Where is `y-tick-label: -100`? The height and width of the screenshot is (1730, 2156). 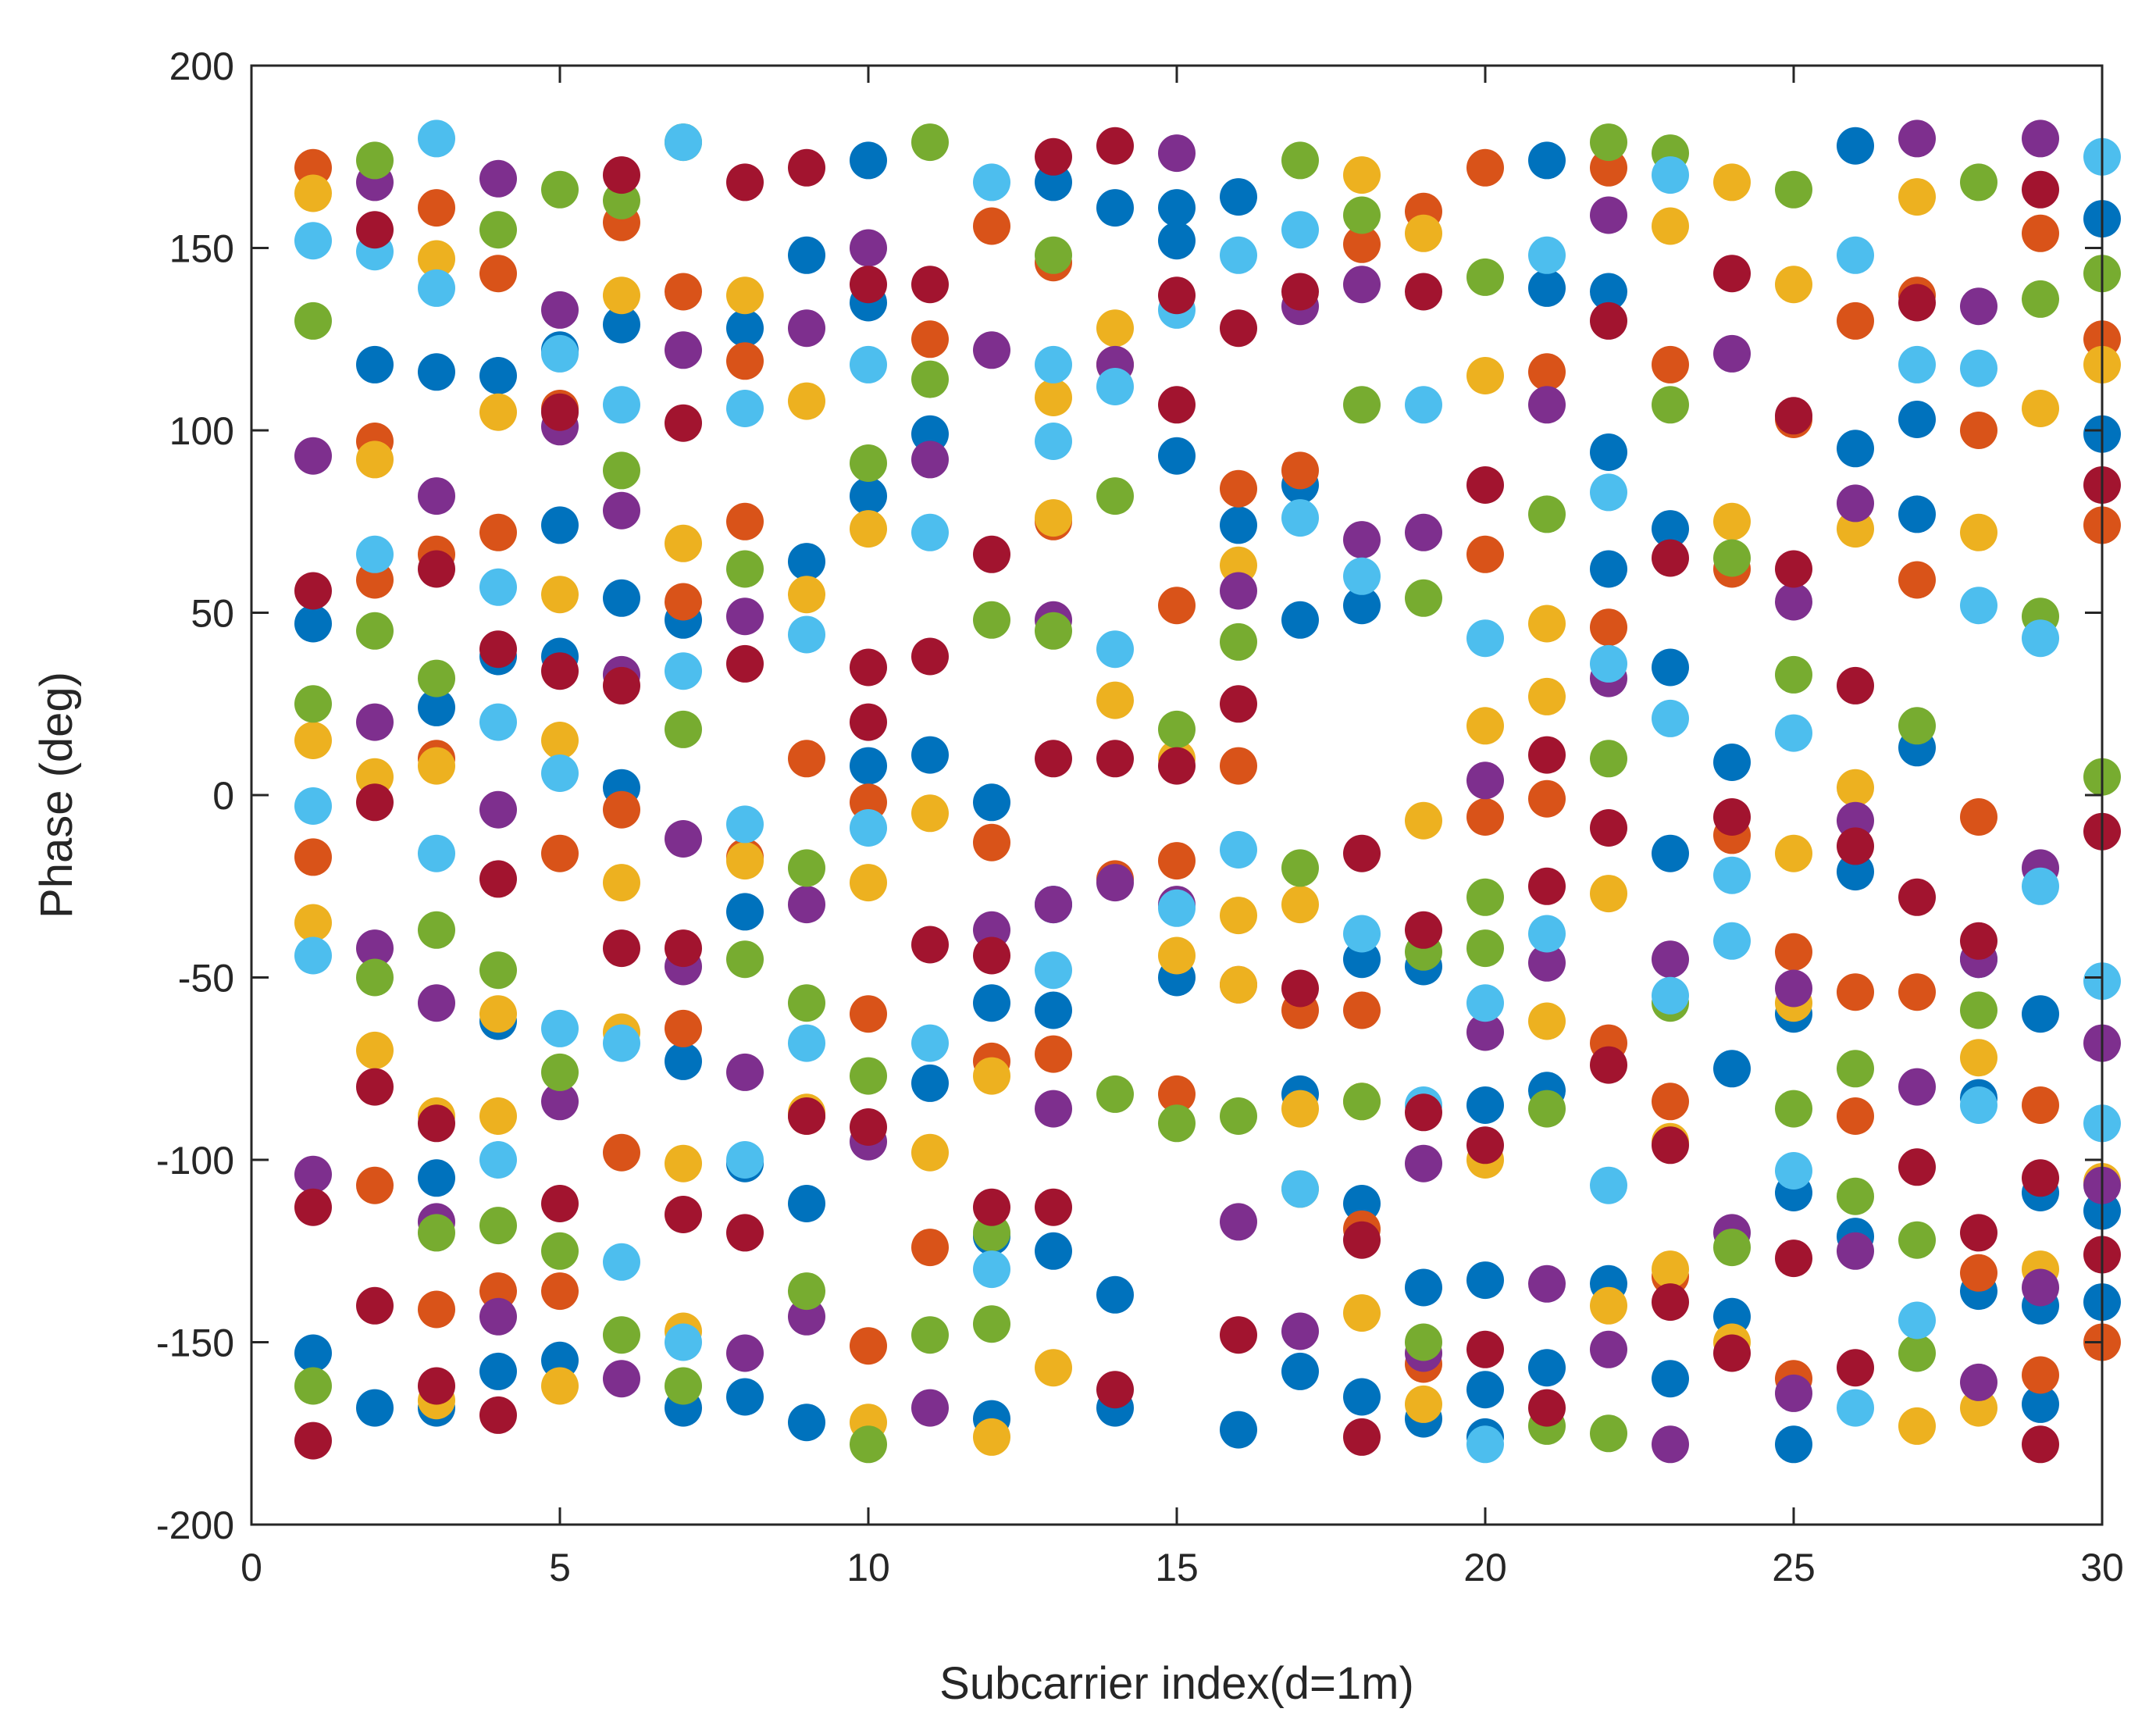 y-tick-label: -100 is located at coordinates (195, 1160).